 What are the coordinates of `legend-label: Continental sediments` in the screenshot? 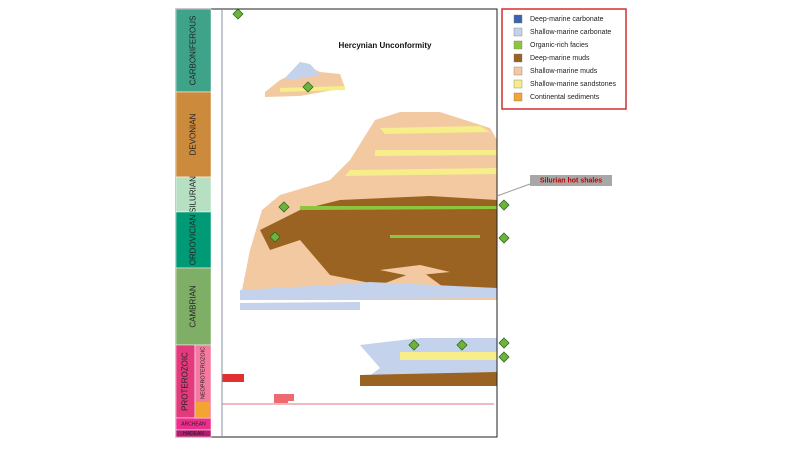 It's located at (565, 97).